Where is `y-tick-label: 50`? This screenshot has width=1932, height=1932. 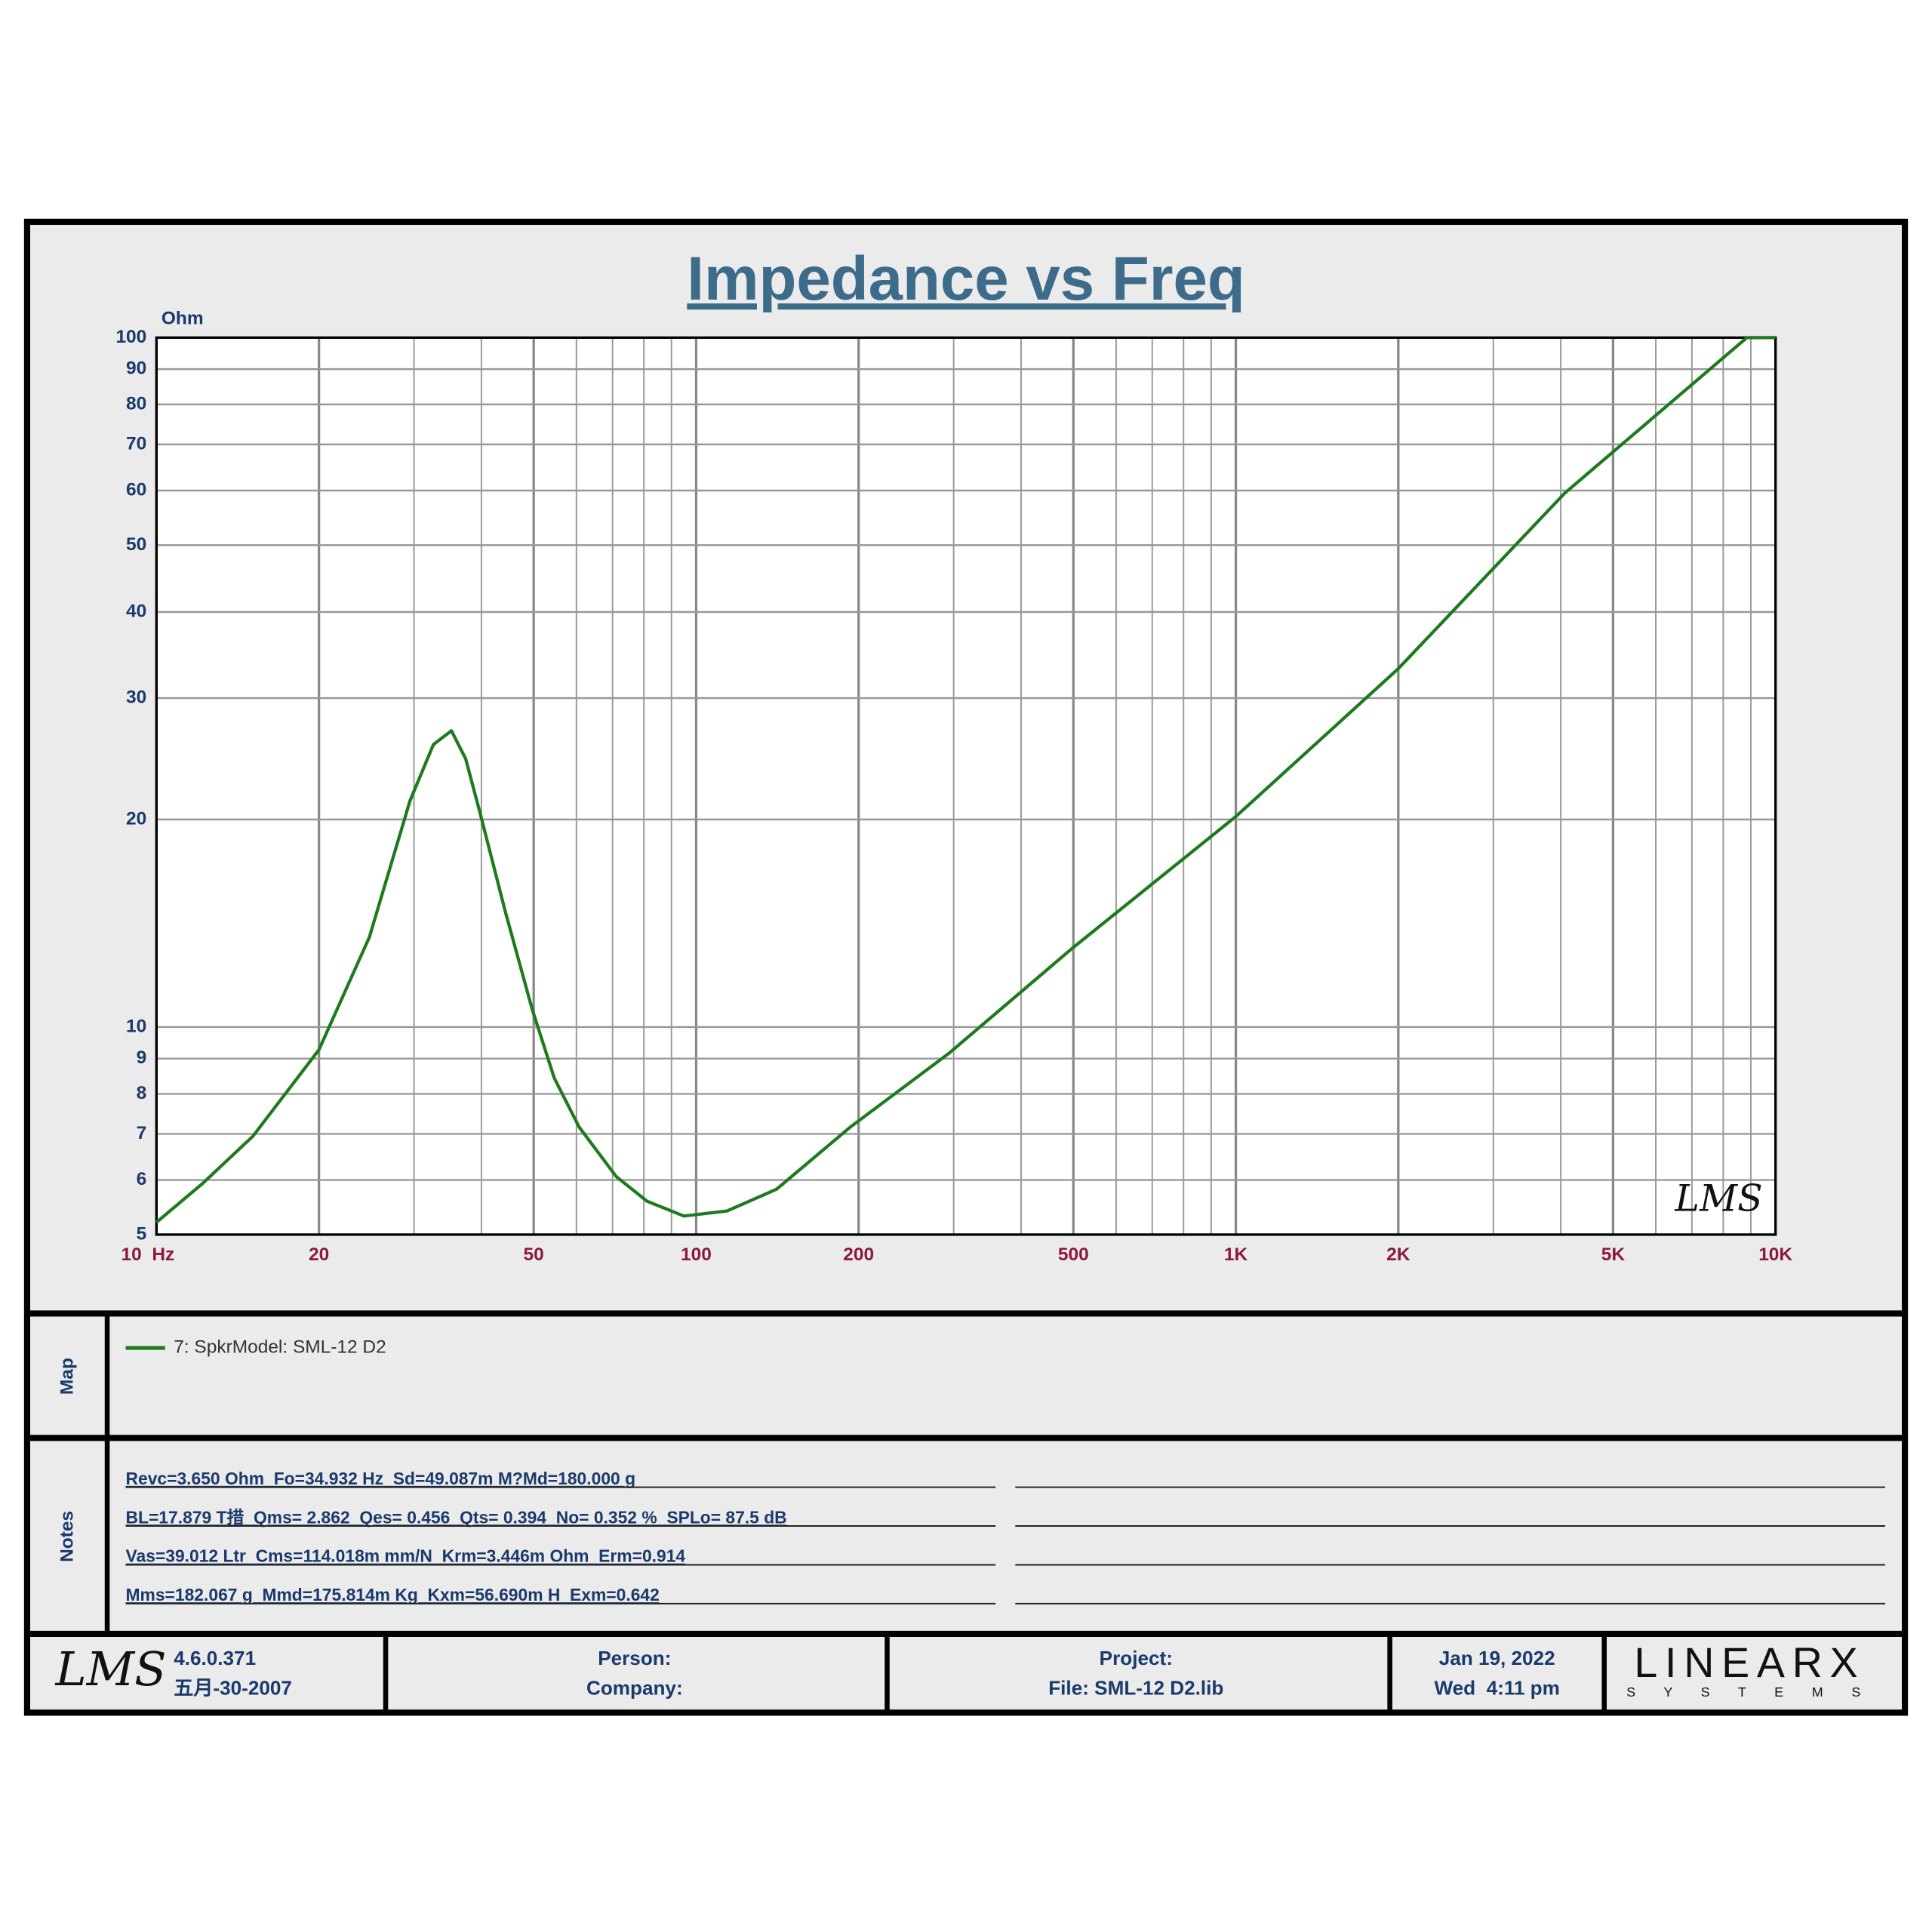 y-tick-label: 50 is located at coordinates (136, 544).